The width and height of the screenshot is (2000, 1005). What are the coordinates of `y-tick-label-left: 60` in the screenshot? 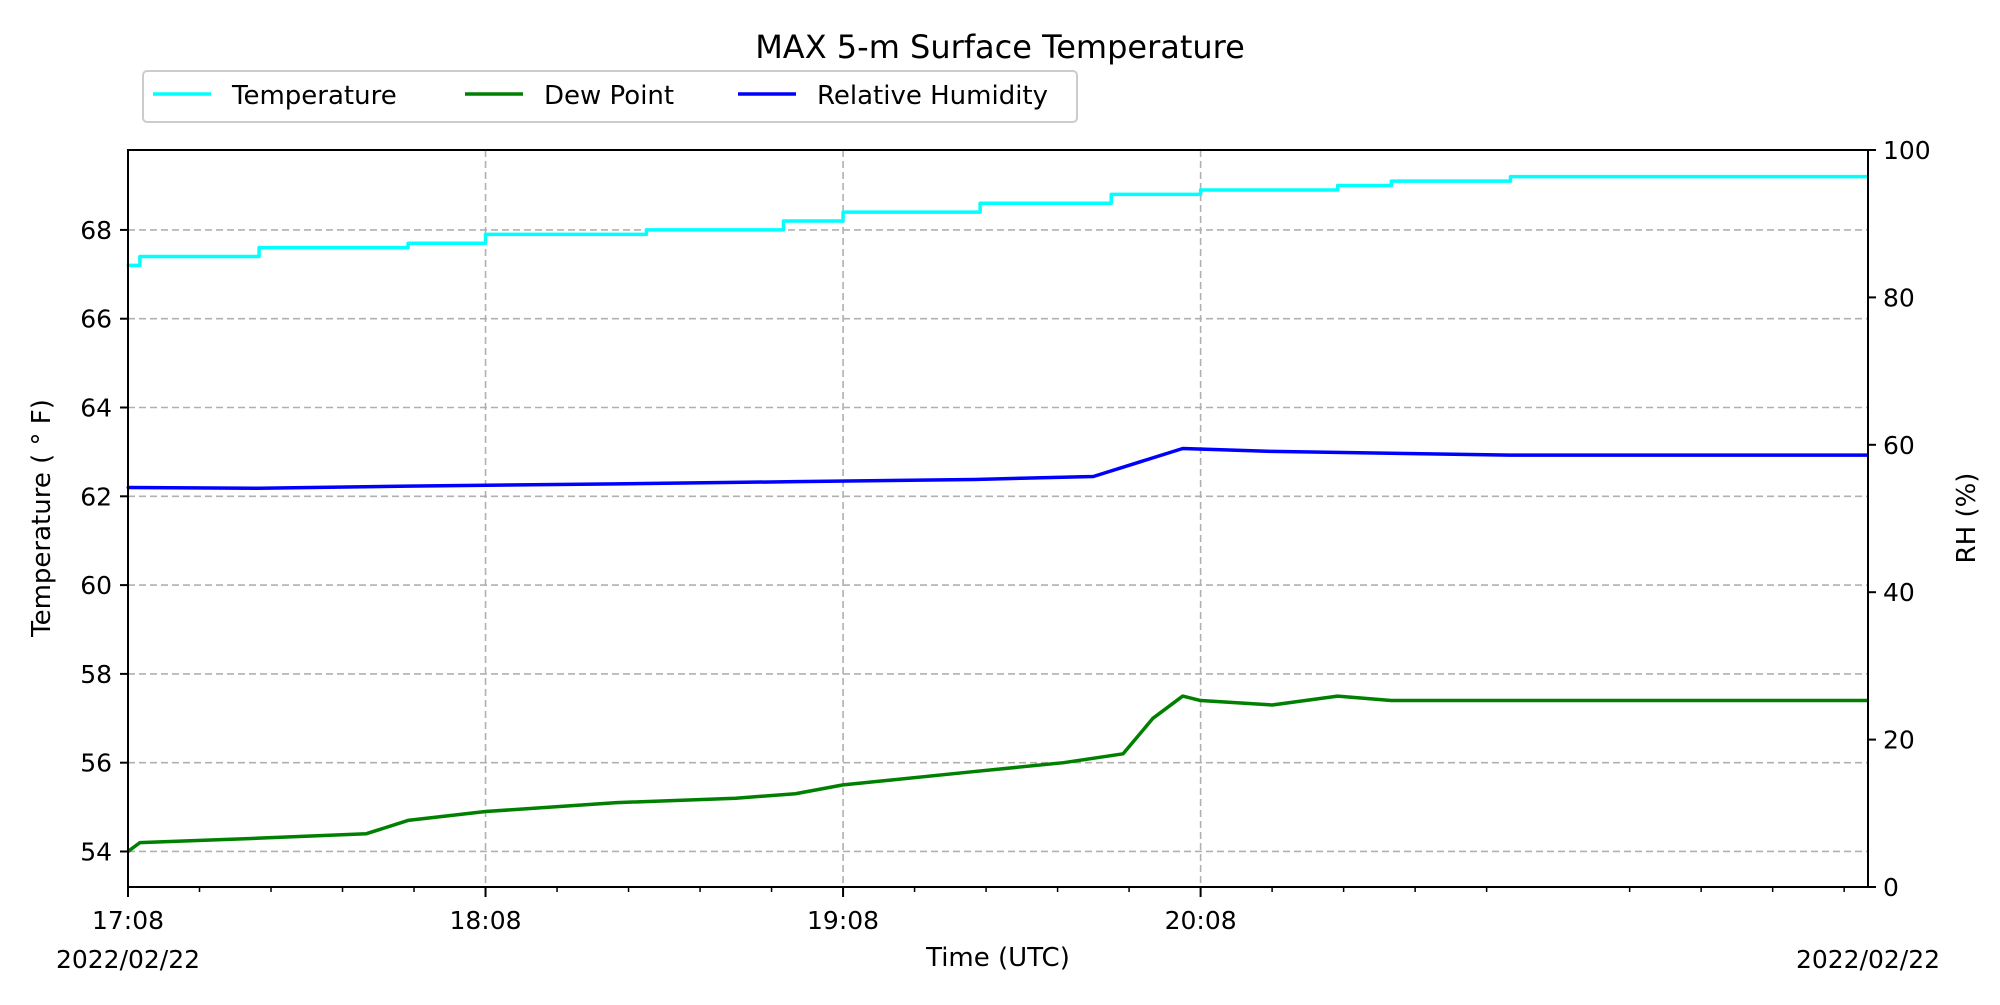 It's located at (96, 585).